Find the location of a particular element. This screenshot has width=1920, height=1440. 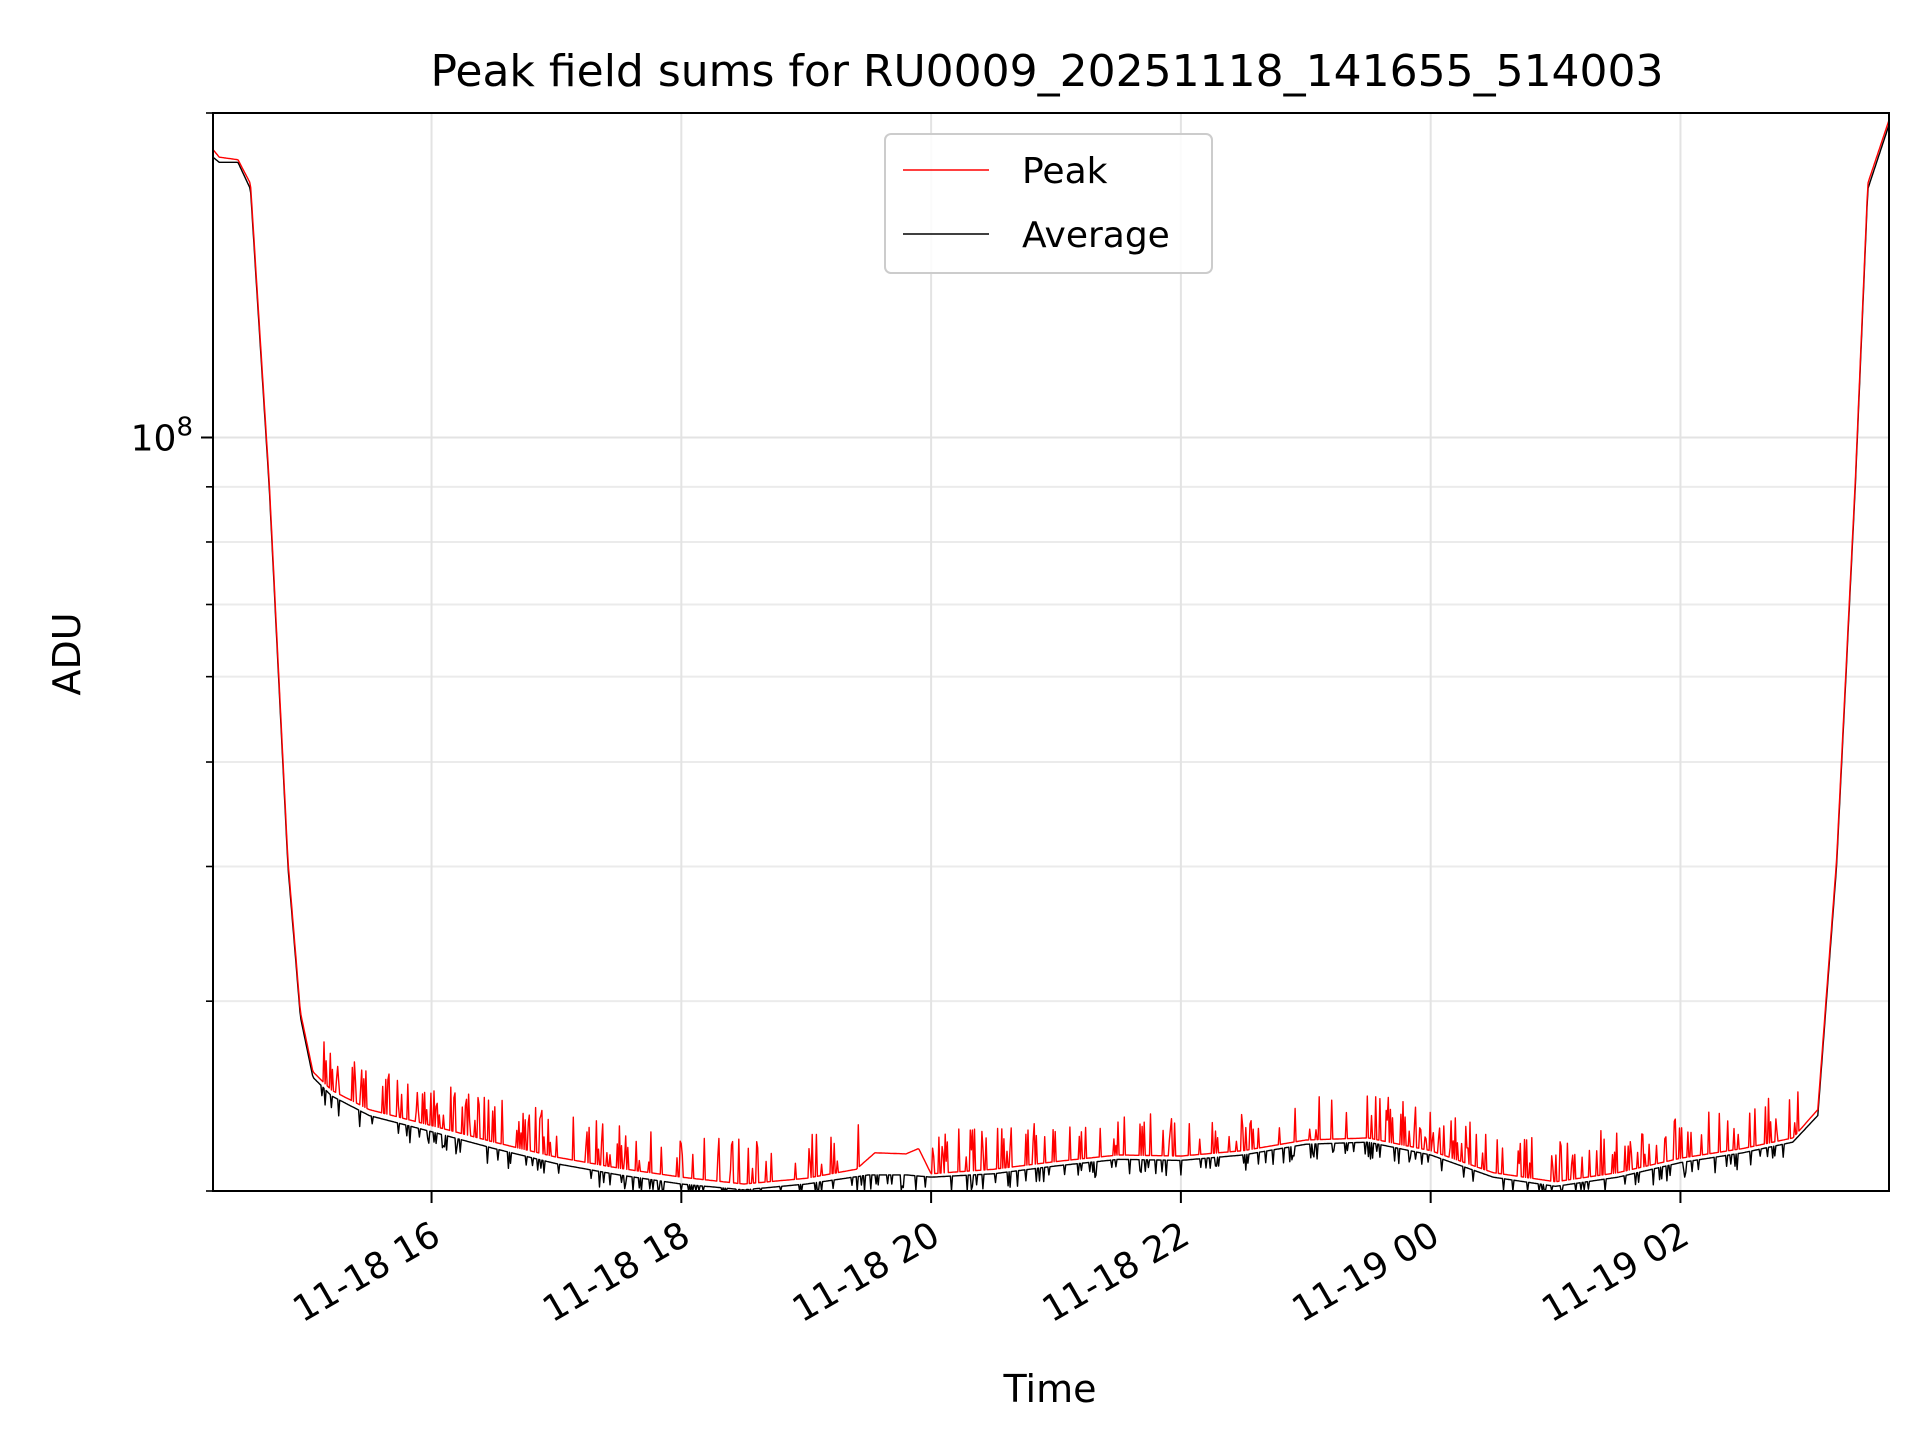

y-axis-label: ADU is located at coordinates (67, 653).